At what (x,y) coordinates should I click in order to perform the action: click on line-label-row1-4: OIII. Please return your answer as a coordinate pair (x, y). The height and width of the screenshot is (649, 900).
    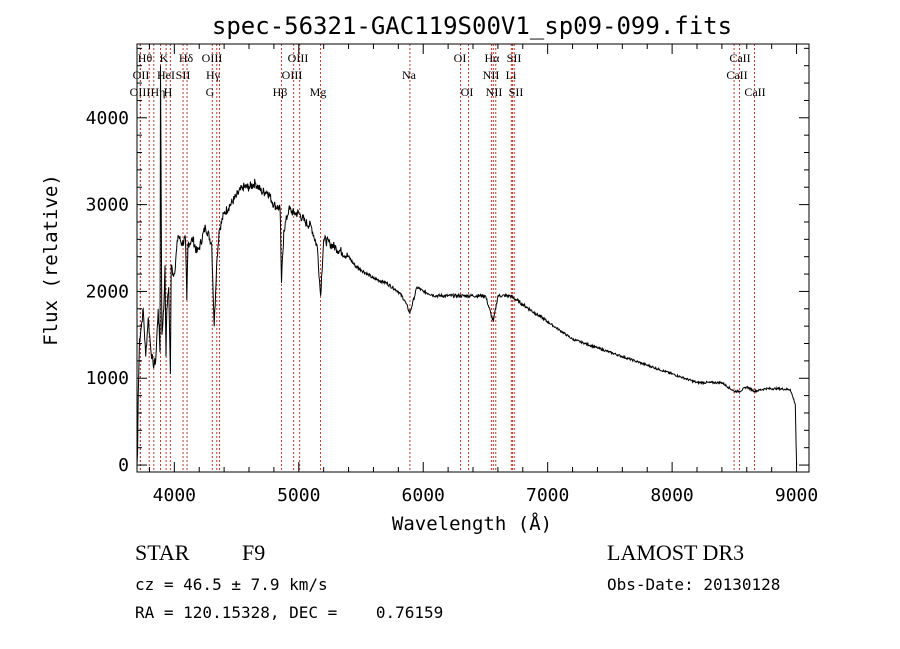
    Looking at the image, I should click on (298, 58).